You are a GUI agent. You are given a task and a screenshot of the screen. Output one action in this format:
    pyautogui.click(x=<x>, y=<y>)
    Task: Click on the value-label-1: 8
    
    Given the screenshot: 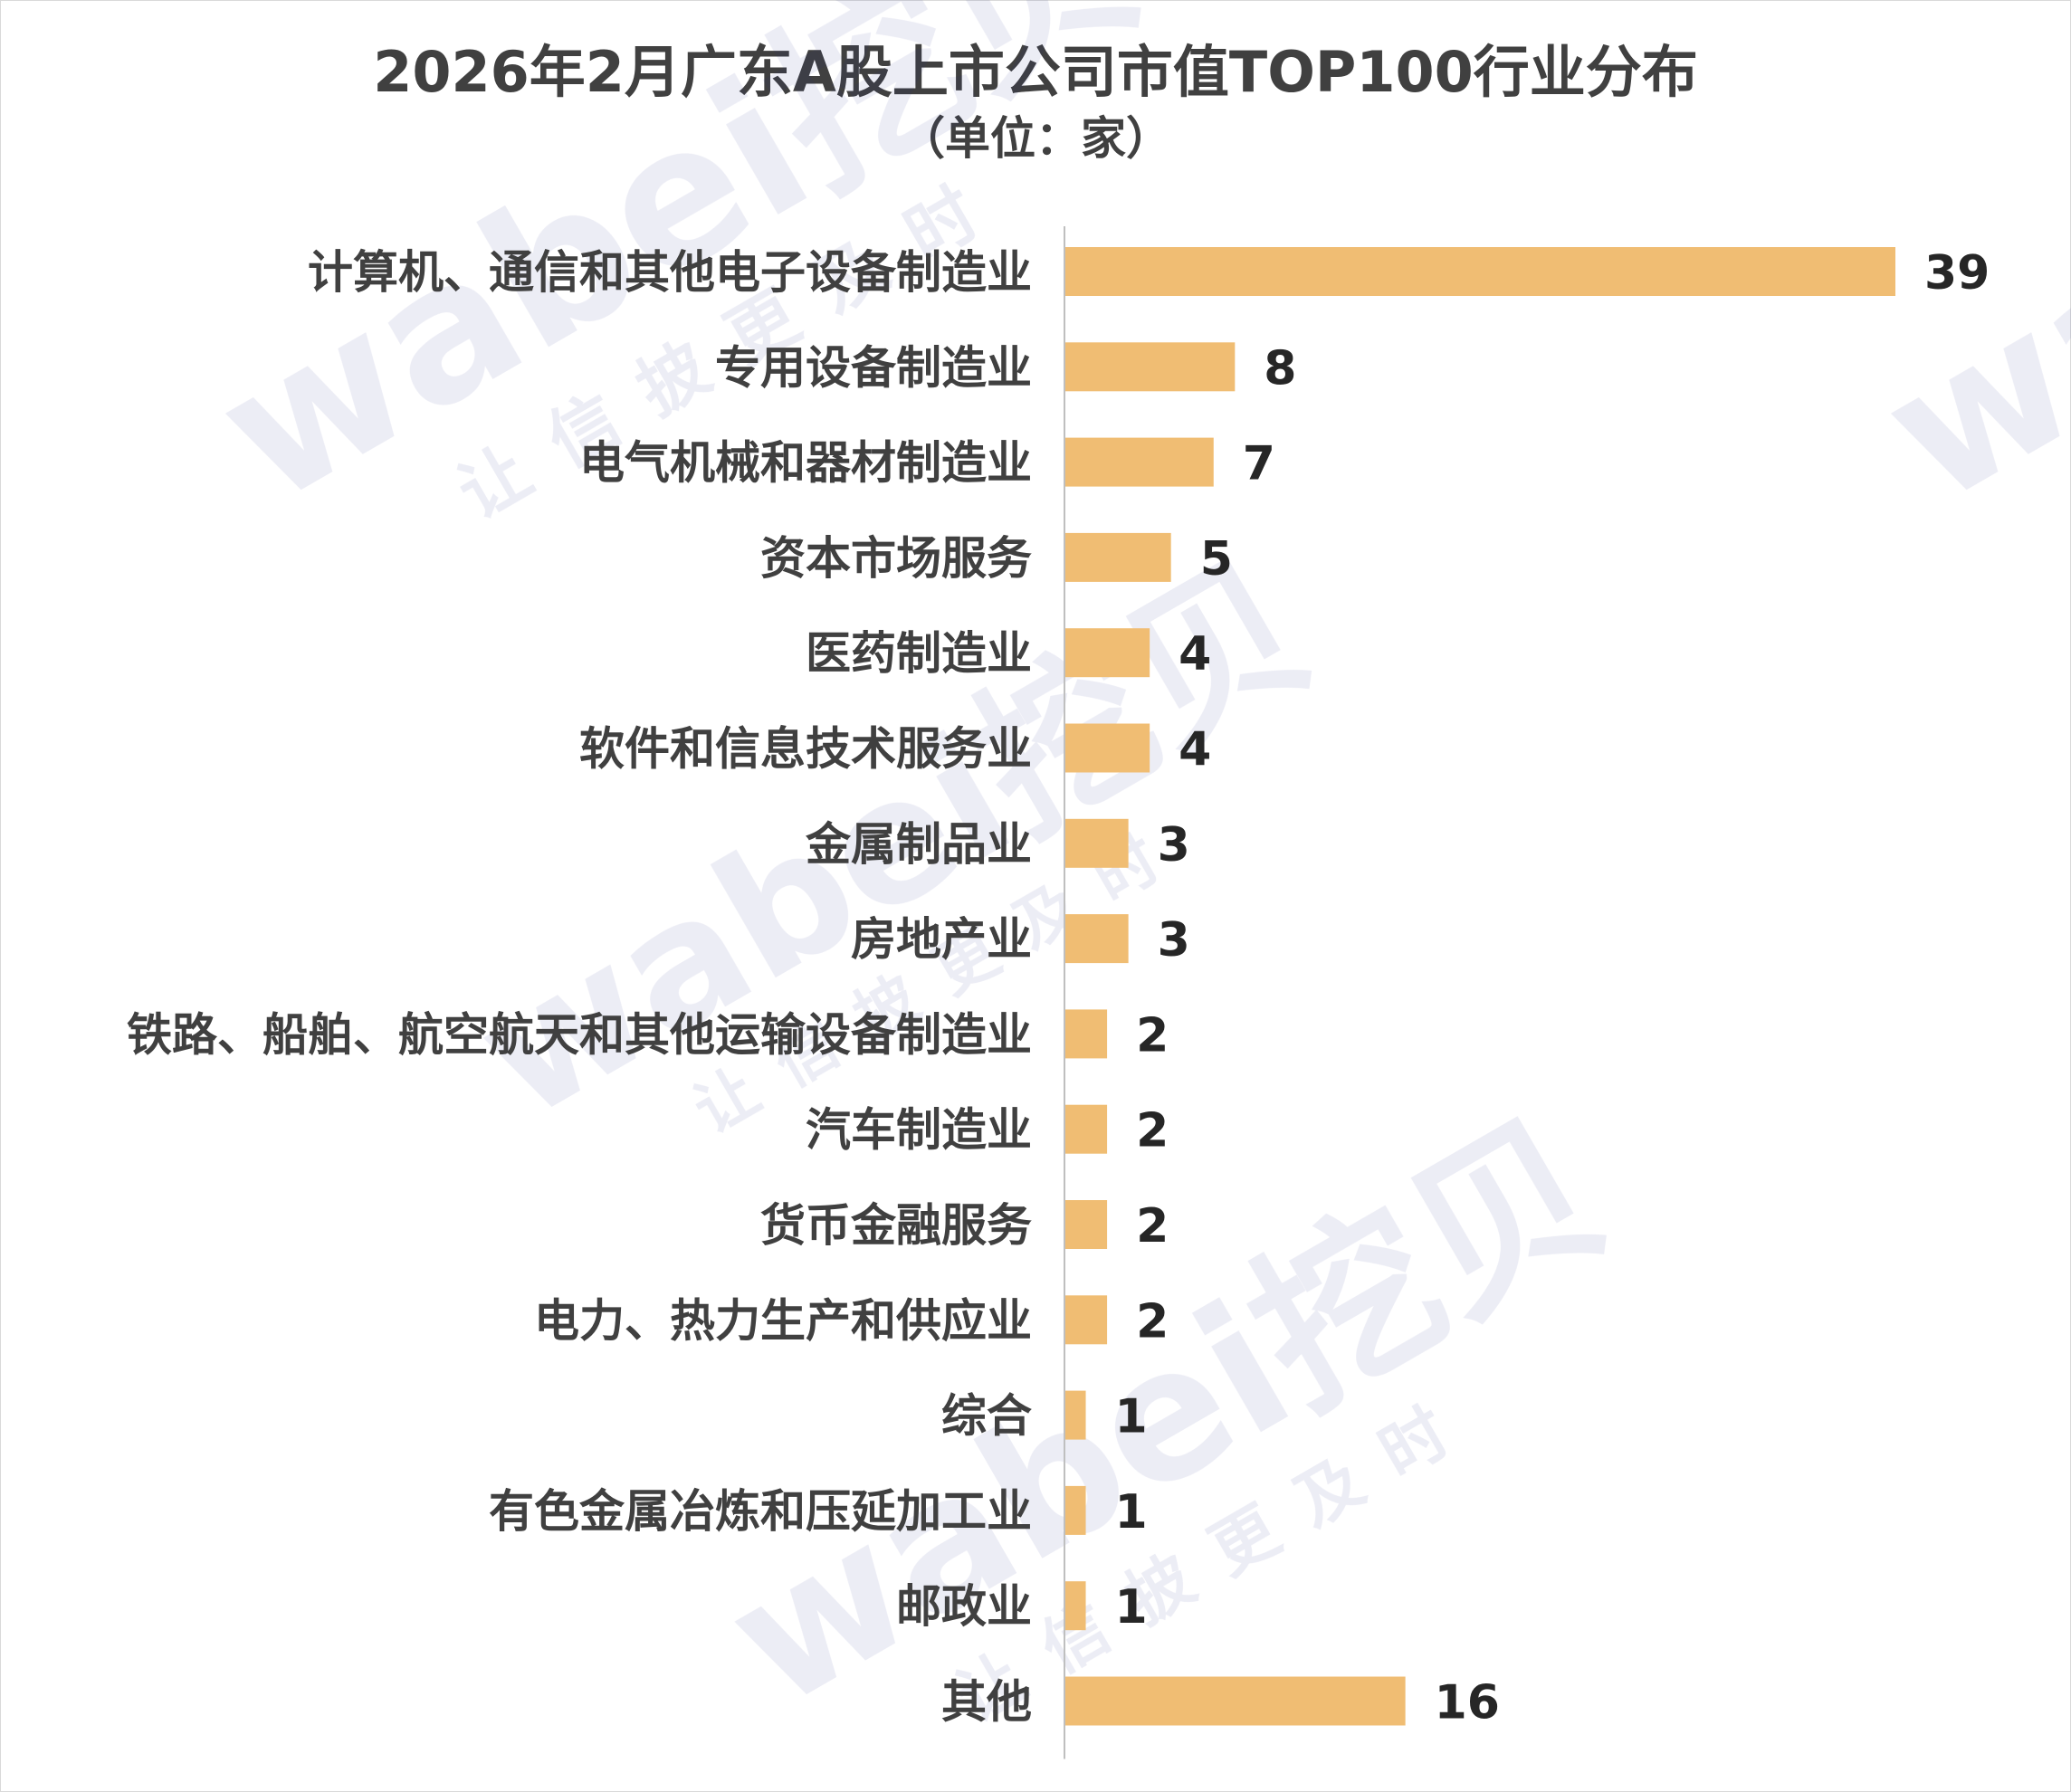 What is the action you would take?
    pyautogui.click(x=1280, y=368)
    